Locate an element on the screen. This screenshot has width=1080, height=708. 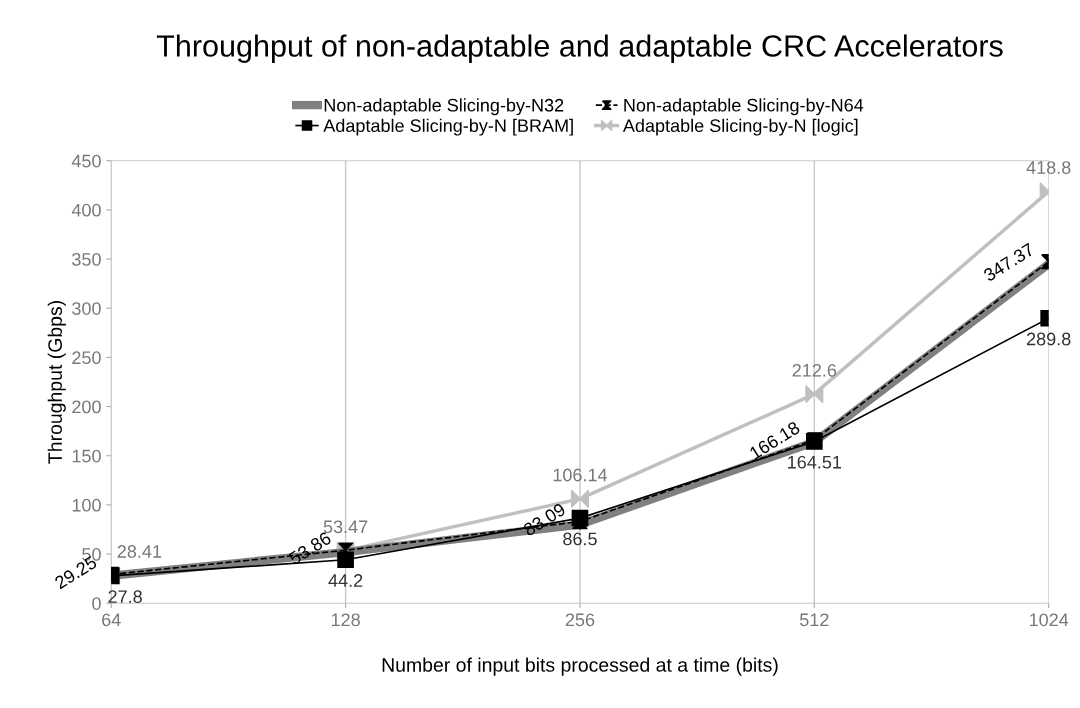
x-axis-title: Number of input bits processed at a time (bits) is located at coordinates (580, 666).